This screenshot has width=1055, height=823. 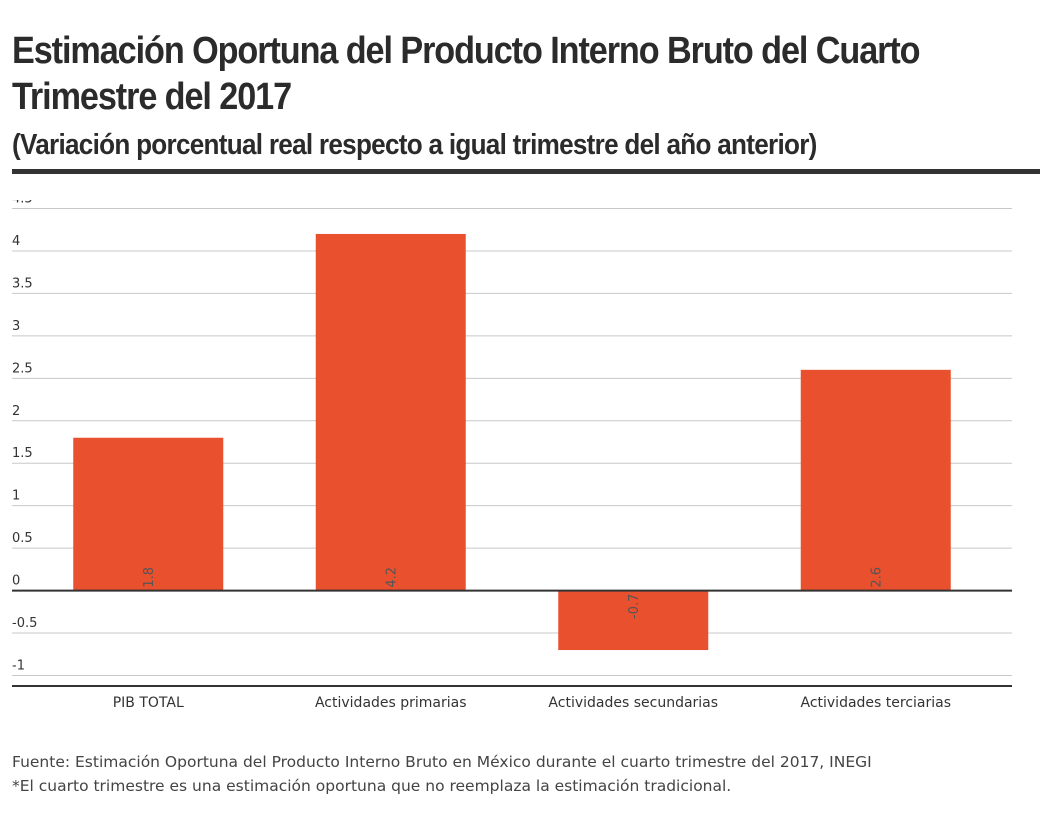 What do you see at coordinates (16, 241) in the screenshot?
I see `y-tick-label: 4` at bounding box center [16, 241].